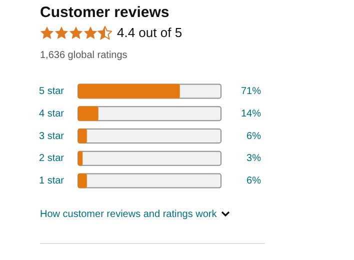 This screenshot has width=354, height=260. Describe the element at coordinates (51, 114) in the screenshot. I see `y-tick-label: 4 star` at that location.